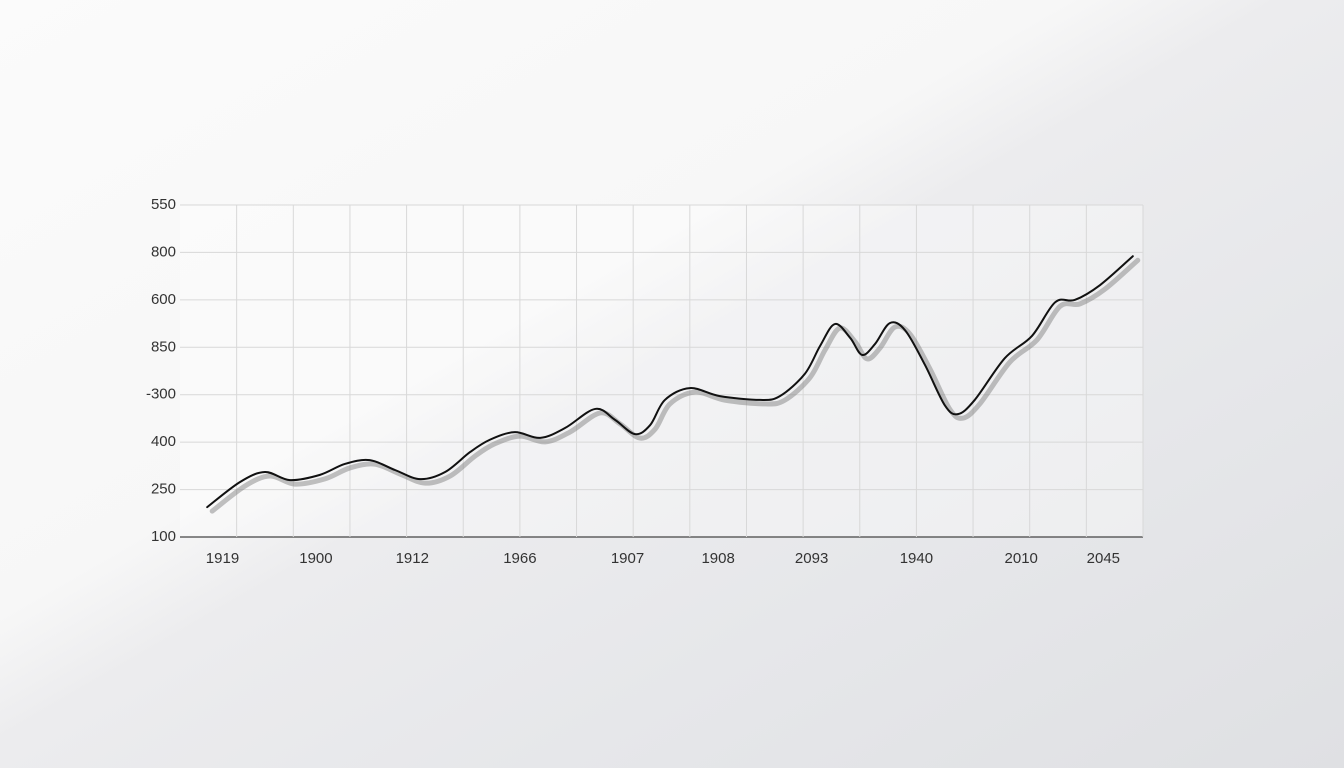 The width and height of the screenshot is (1344, 768). I want to click on x-tick-label: 1912, so click(412, 558).